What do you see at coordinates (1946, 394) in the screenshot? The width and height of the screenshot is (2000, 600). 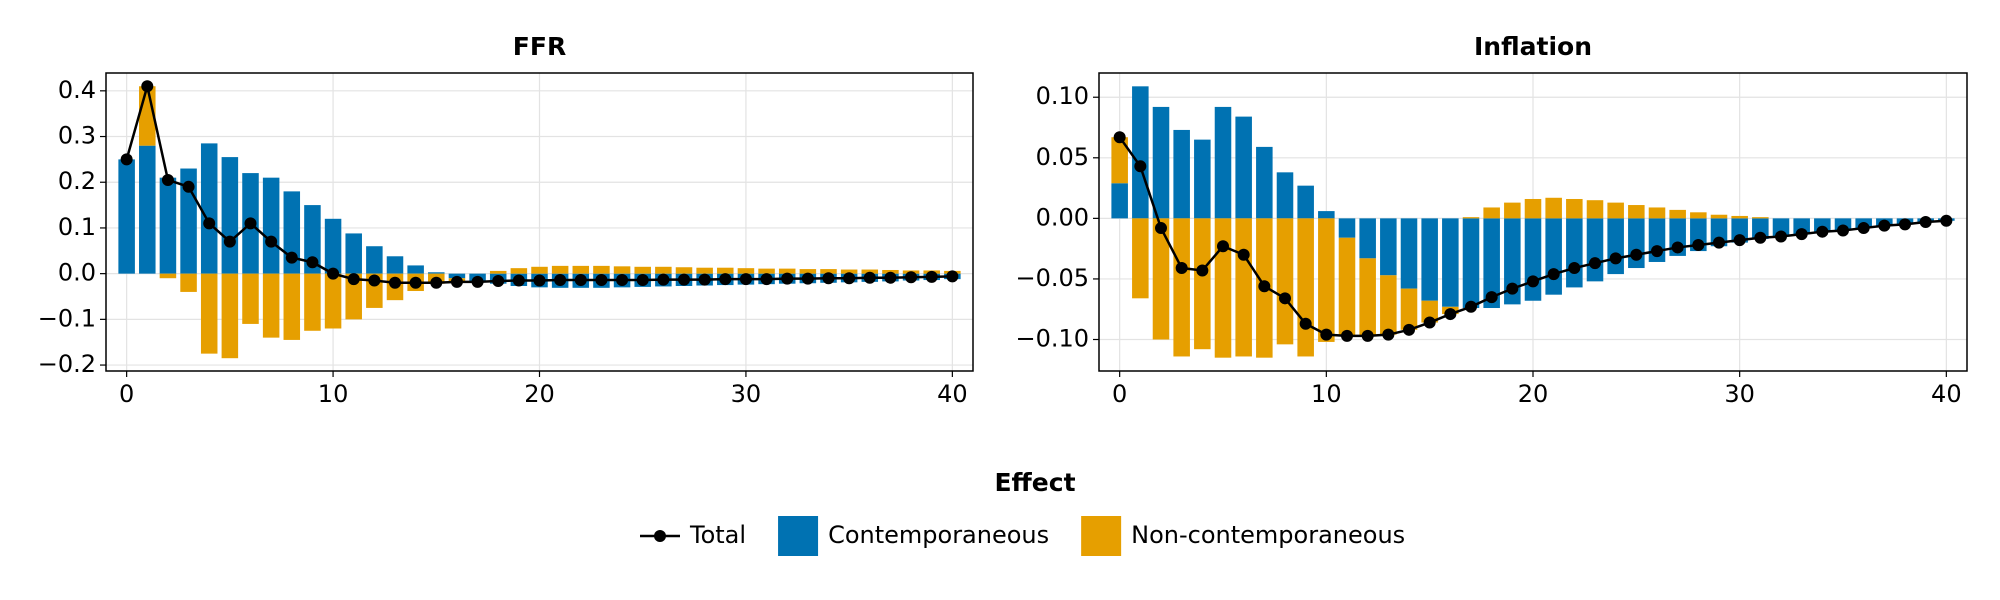 I see `x-tick-label: 40` at bounding box center [1946, 394].